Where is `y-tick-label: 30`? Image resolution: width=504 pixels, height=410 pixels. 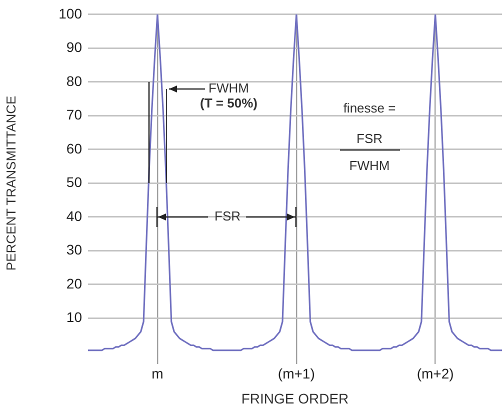 y-tick-label: 30 is located at coordinates (74, 250).